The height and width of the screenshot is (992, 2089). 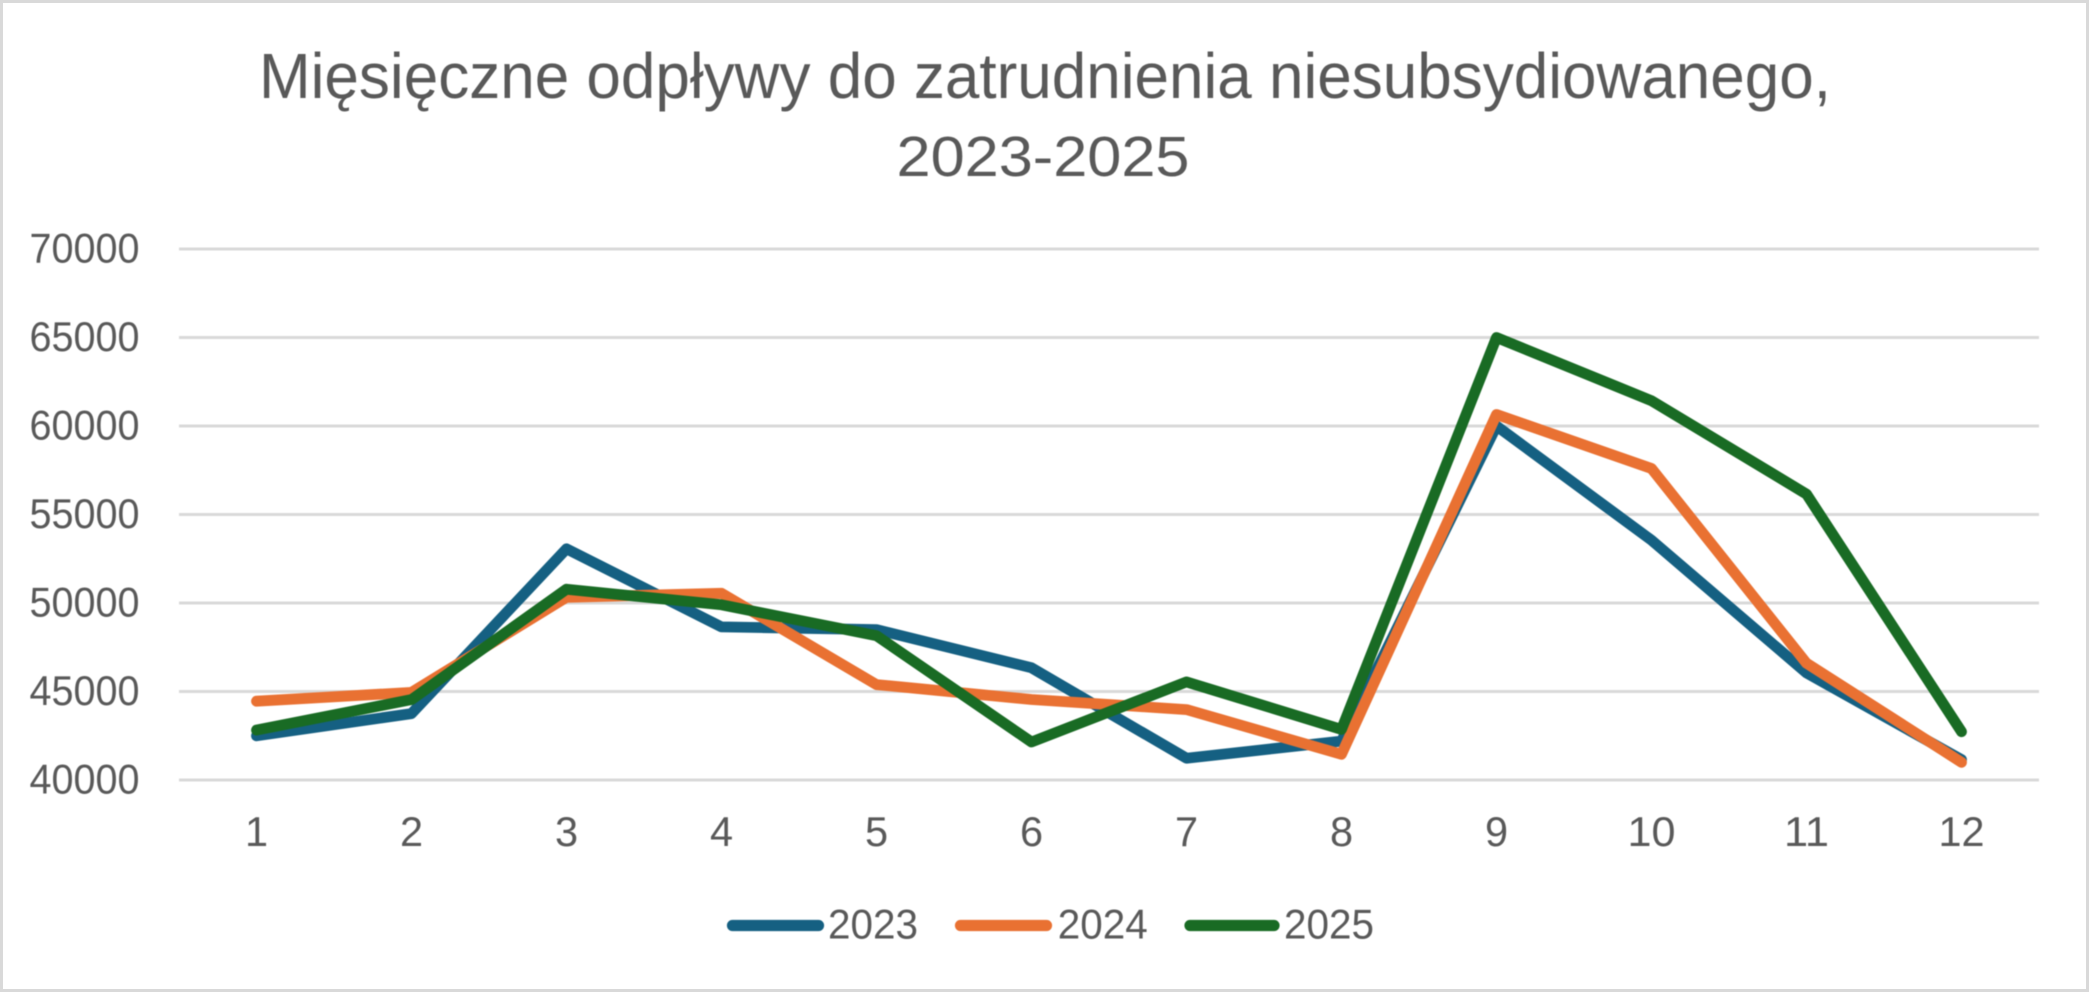 What do you see at coordinates (85, 513) in the screenshot?
I see `svg-text: 55000` at bounding box center [85, 513].